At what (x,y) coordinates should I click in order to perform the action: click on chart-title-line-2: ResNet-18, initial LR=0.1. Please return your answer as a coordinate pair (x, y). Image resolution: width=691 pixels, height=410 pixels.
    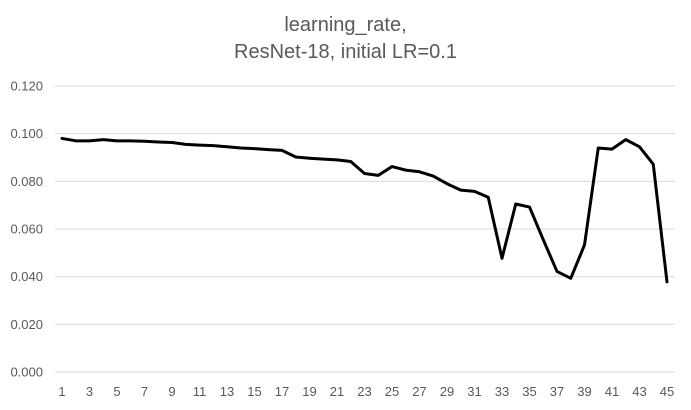
    Looking at the image, I should click on (345, 52).